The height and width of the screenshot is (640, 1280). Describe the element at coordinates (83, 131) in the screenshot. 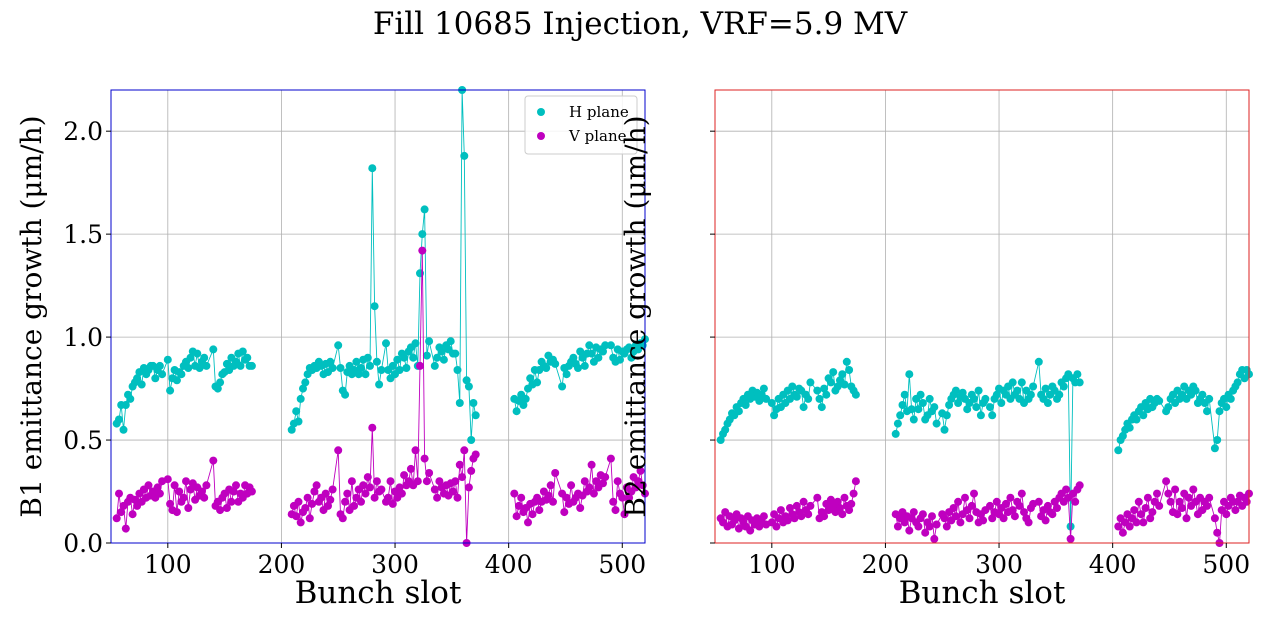

I see `y-tick-label: 2.0` at that location.